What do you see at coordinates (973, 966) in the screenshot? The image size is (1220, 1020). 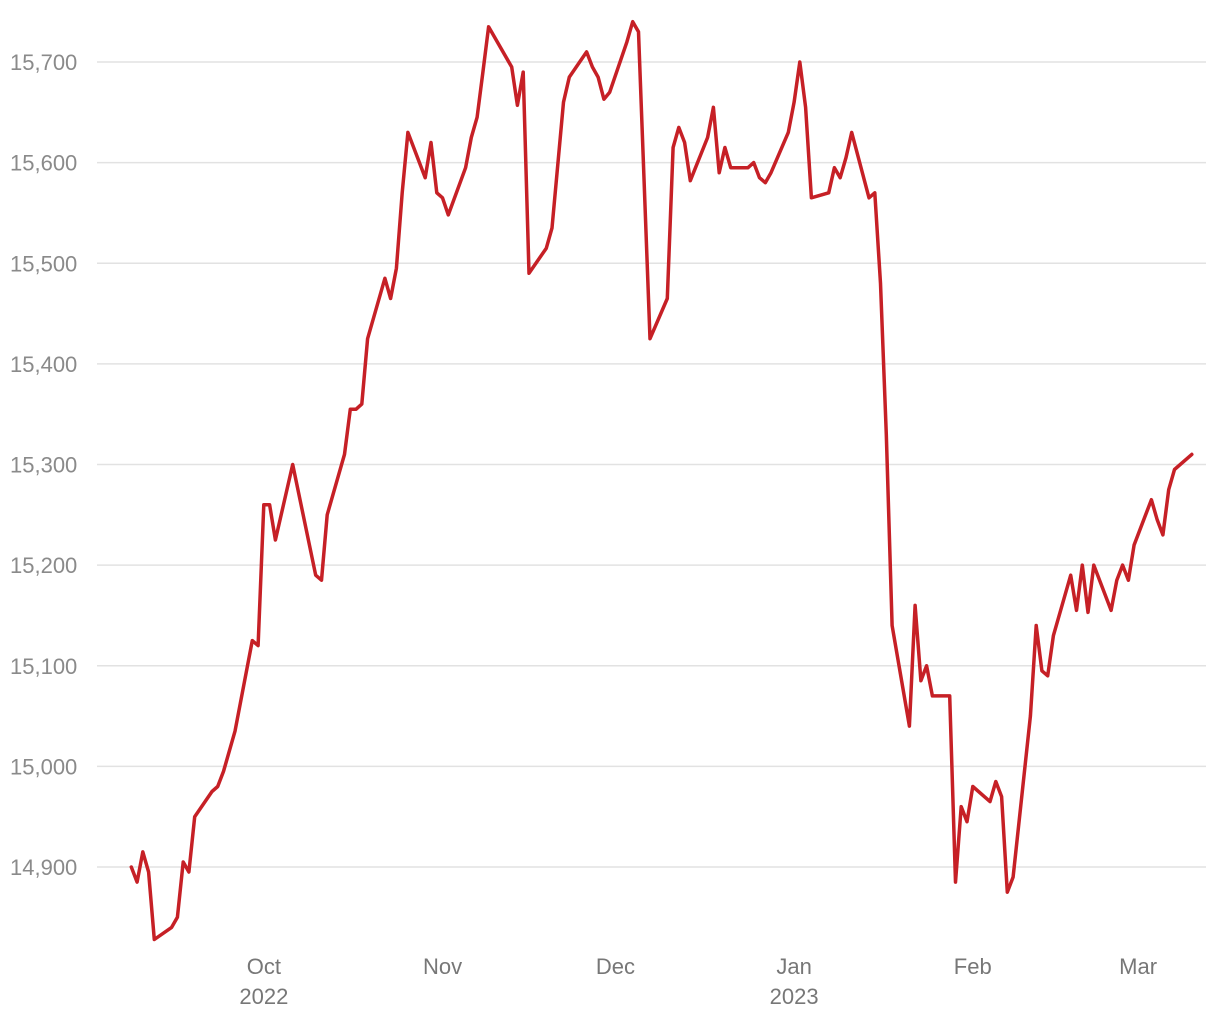 I see `x-tick-label-month: Feb` at bounding box center [973, 966].